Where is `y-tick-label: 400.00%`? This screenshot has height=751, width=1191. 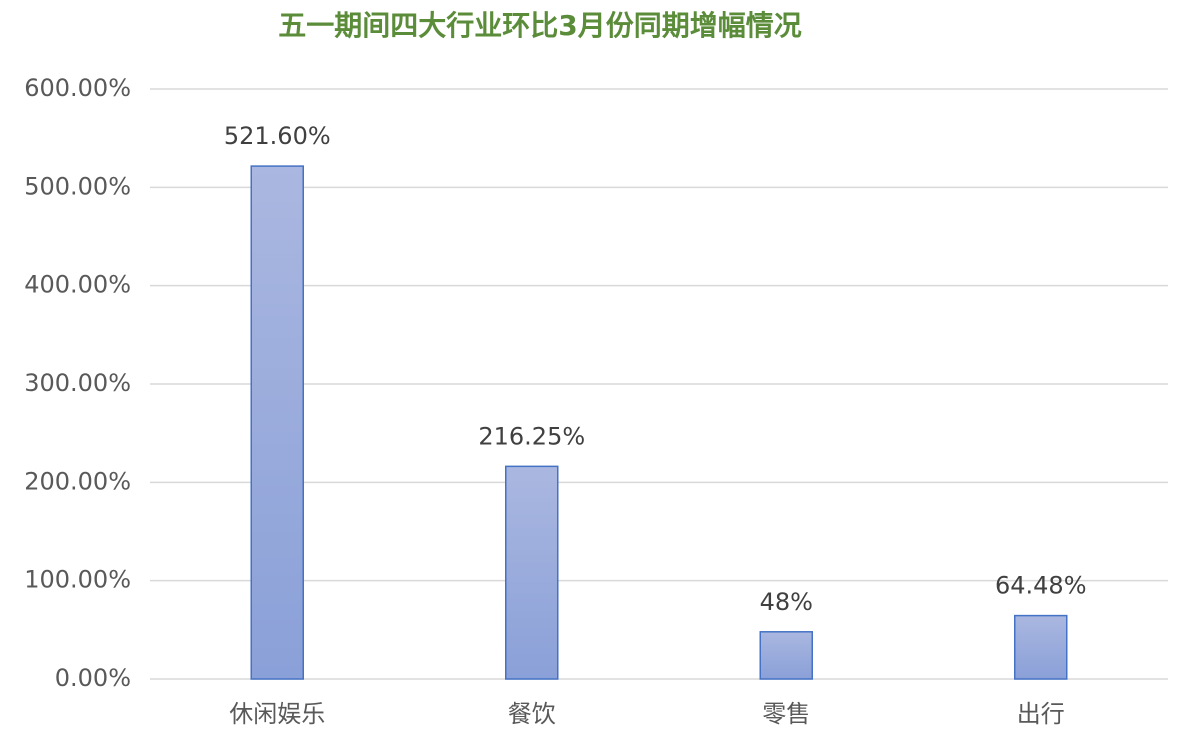 y-tick-label: 400.00% is located at coordinates (77, 285).